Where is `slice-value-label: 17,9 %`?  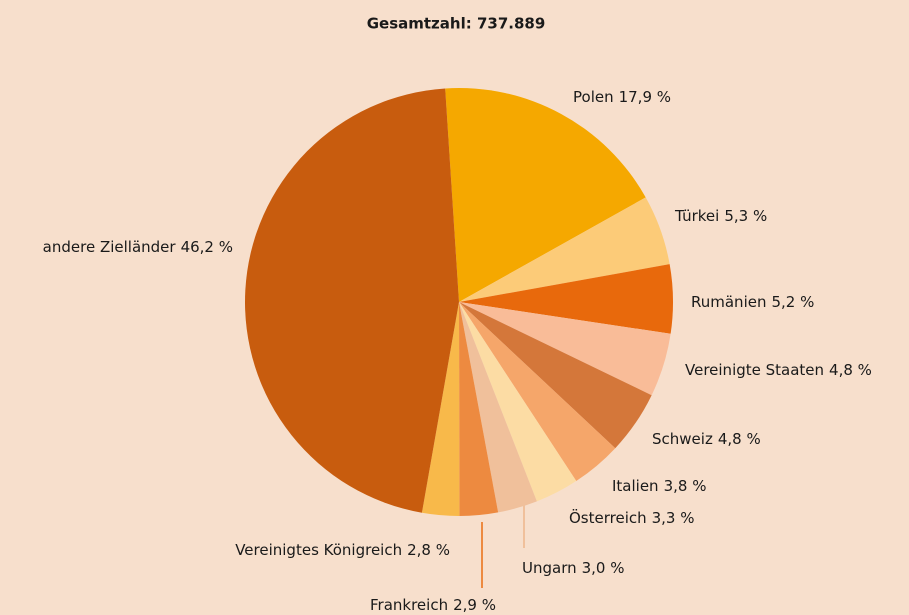 slice-value-label: 17,9 % is located at coordinates (645, 97).